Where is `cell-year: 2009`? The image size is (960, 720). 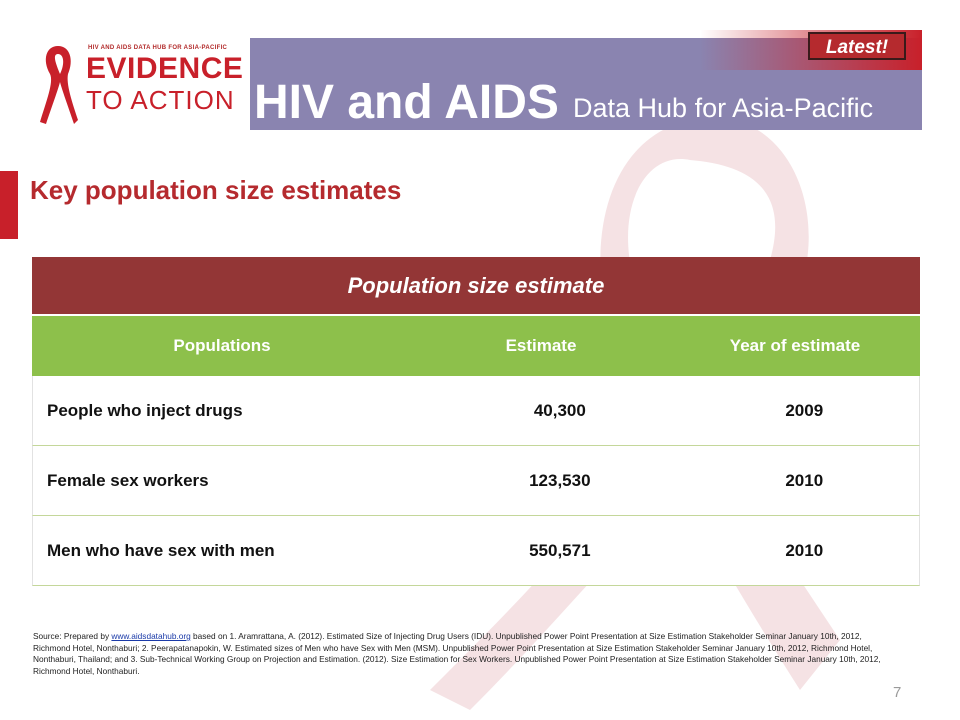 cell-year: 2009 is located at coordinates (804, 410).